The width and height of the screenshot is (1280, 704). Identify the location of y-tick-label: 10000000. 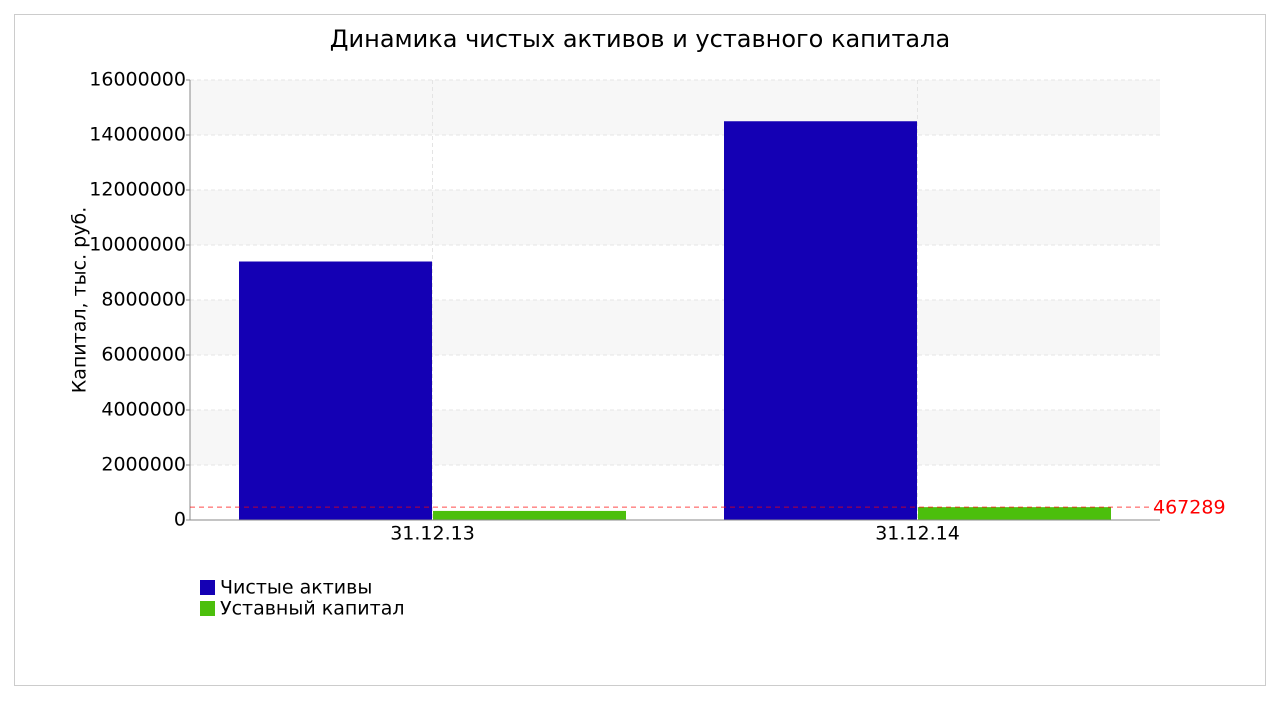
(137, 245).